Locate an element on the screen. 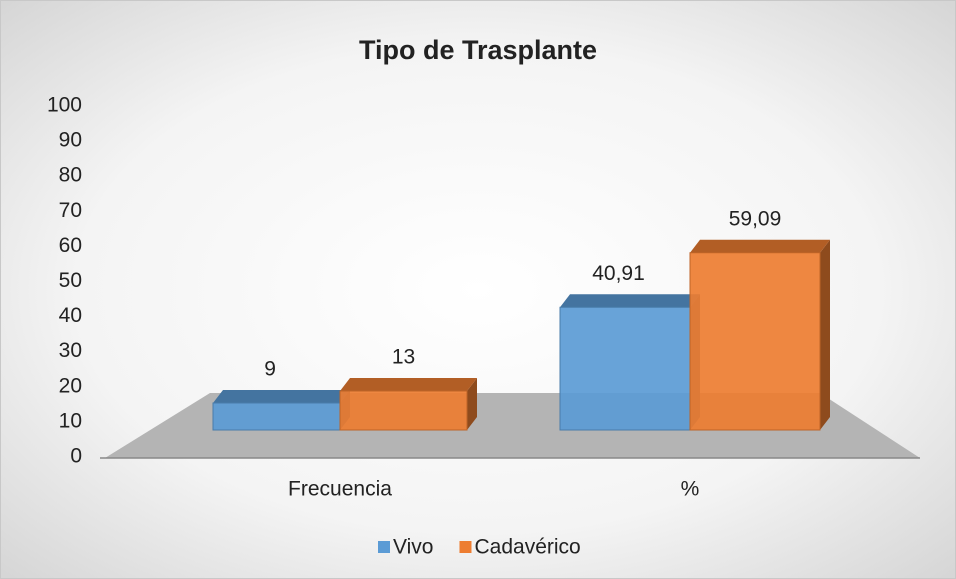 Image resolution: width=956 pixels, height=579 pixels. y-tick-label: 10 is located at coordinates (70, 420).